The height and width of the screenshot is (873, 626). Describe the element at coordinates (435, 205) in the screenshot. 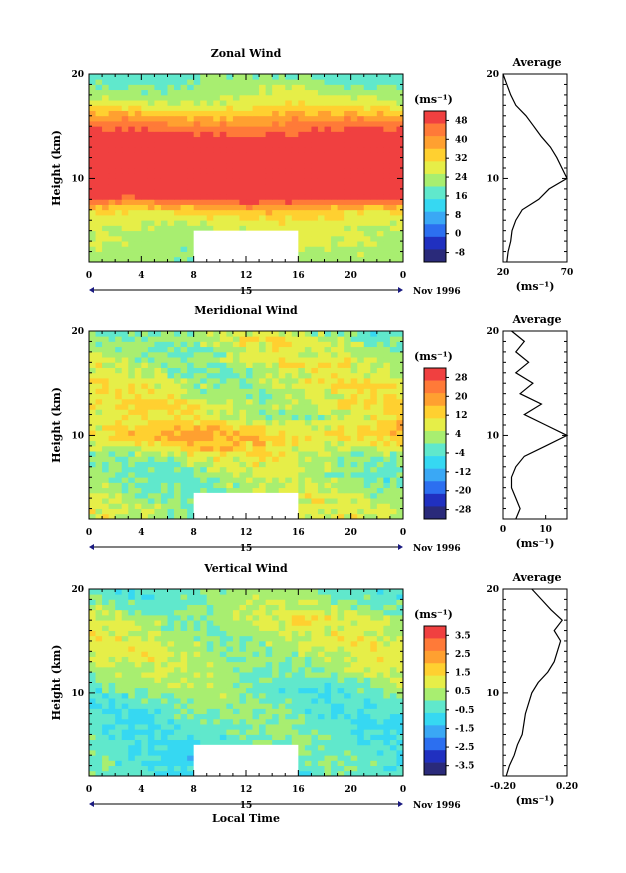

I see `colorbar-swatch` at that location.